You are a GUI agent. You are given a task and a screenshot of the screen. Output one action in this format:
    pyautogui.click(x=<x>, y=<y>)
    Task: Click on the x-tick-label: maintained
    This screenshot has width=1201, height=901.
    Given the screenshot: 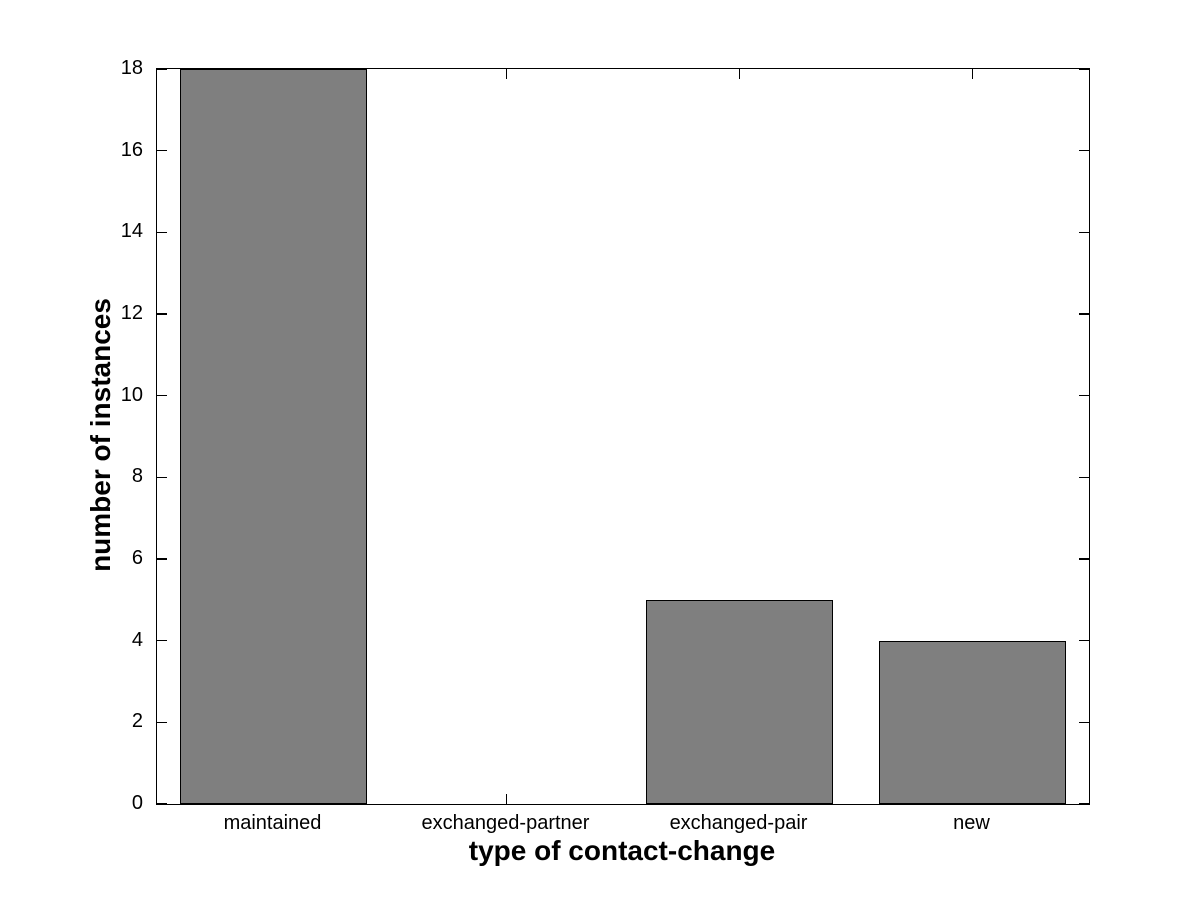 What is the action you would take?
    pyautogui.click(x=272, y=823)
    